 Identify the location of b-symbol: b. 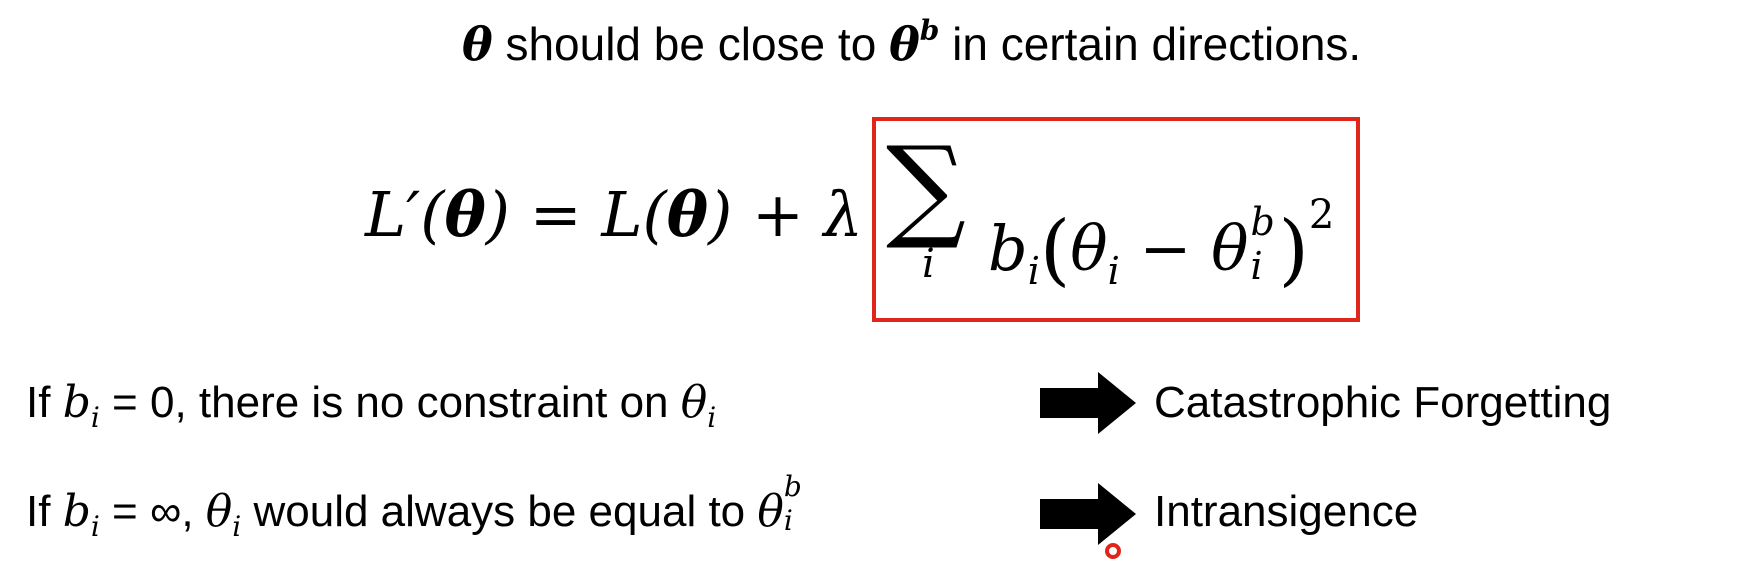
(1008, 248).